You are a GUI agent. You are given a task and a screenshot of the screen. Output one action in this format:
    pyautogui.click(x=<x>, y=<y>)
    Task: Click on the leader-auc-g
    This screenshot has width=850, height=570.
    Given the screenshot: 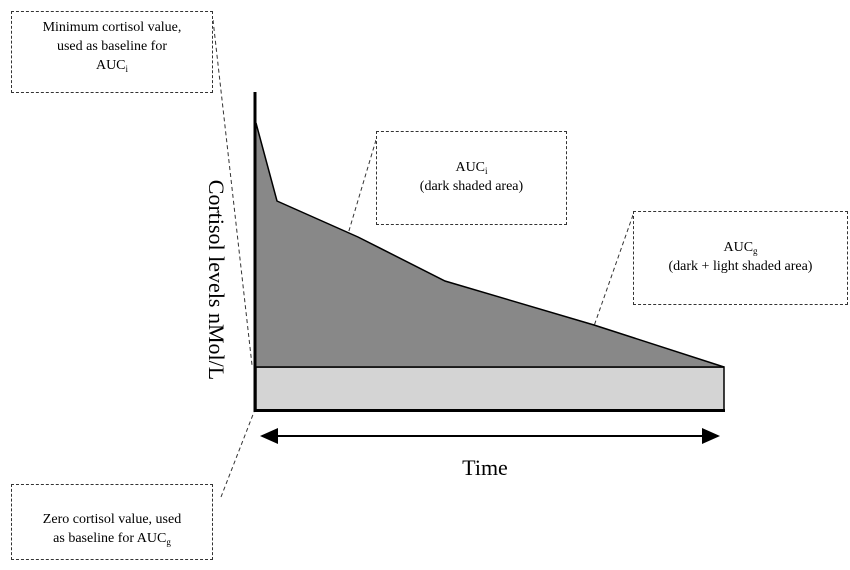 What is the action you would take?
    pyautogui.click(x=613, y=270)
    